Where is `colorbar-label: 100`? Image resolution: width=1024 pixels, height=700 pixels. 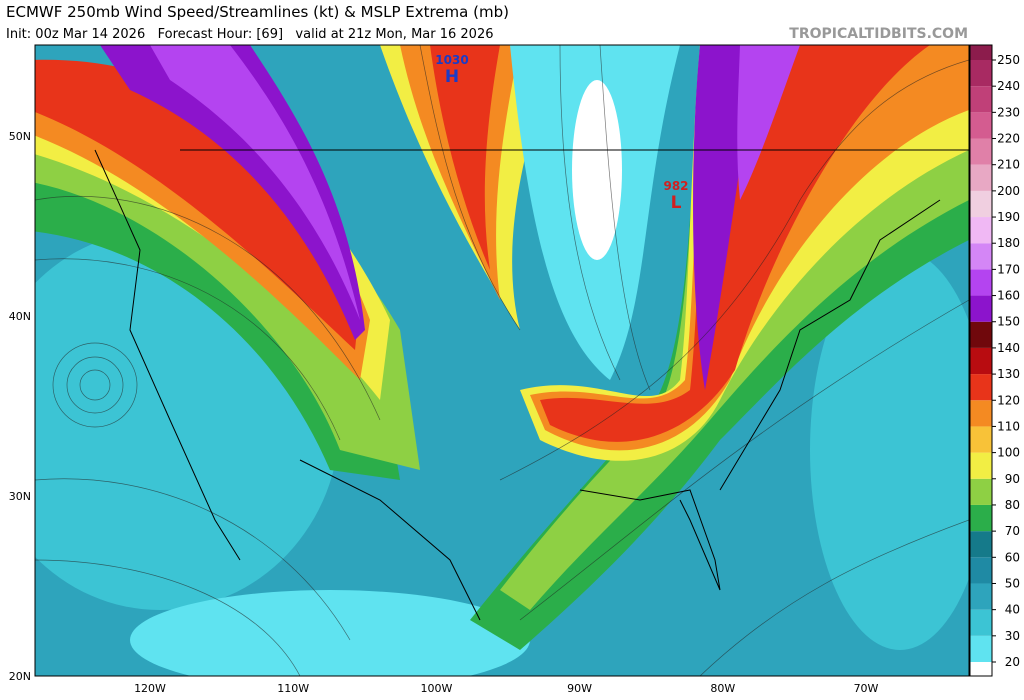 colorbar-label: 100 is located at coordinates (1008, 453).